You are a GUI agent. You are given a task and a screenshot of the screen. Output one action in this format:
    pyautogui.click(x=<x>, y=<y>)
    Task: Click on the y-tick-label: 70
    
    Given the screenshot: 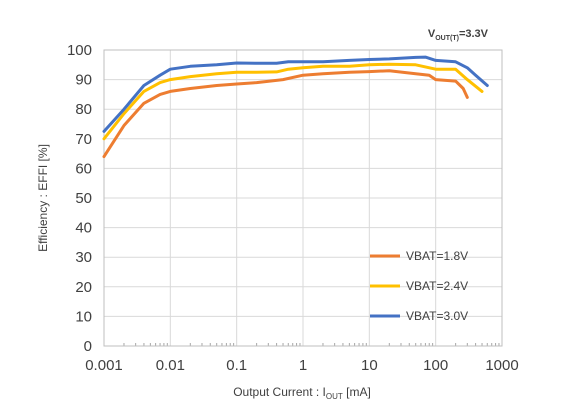 What is the action you would take?
    pyautogui.click(x=83, y=139)
    